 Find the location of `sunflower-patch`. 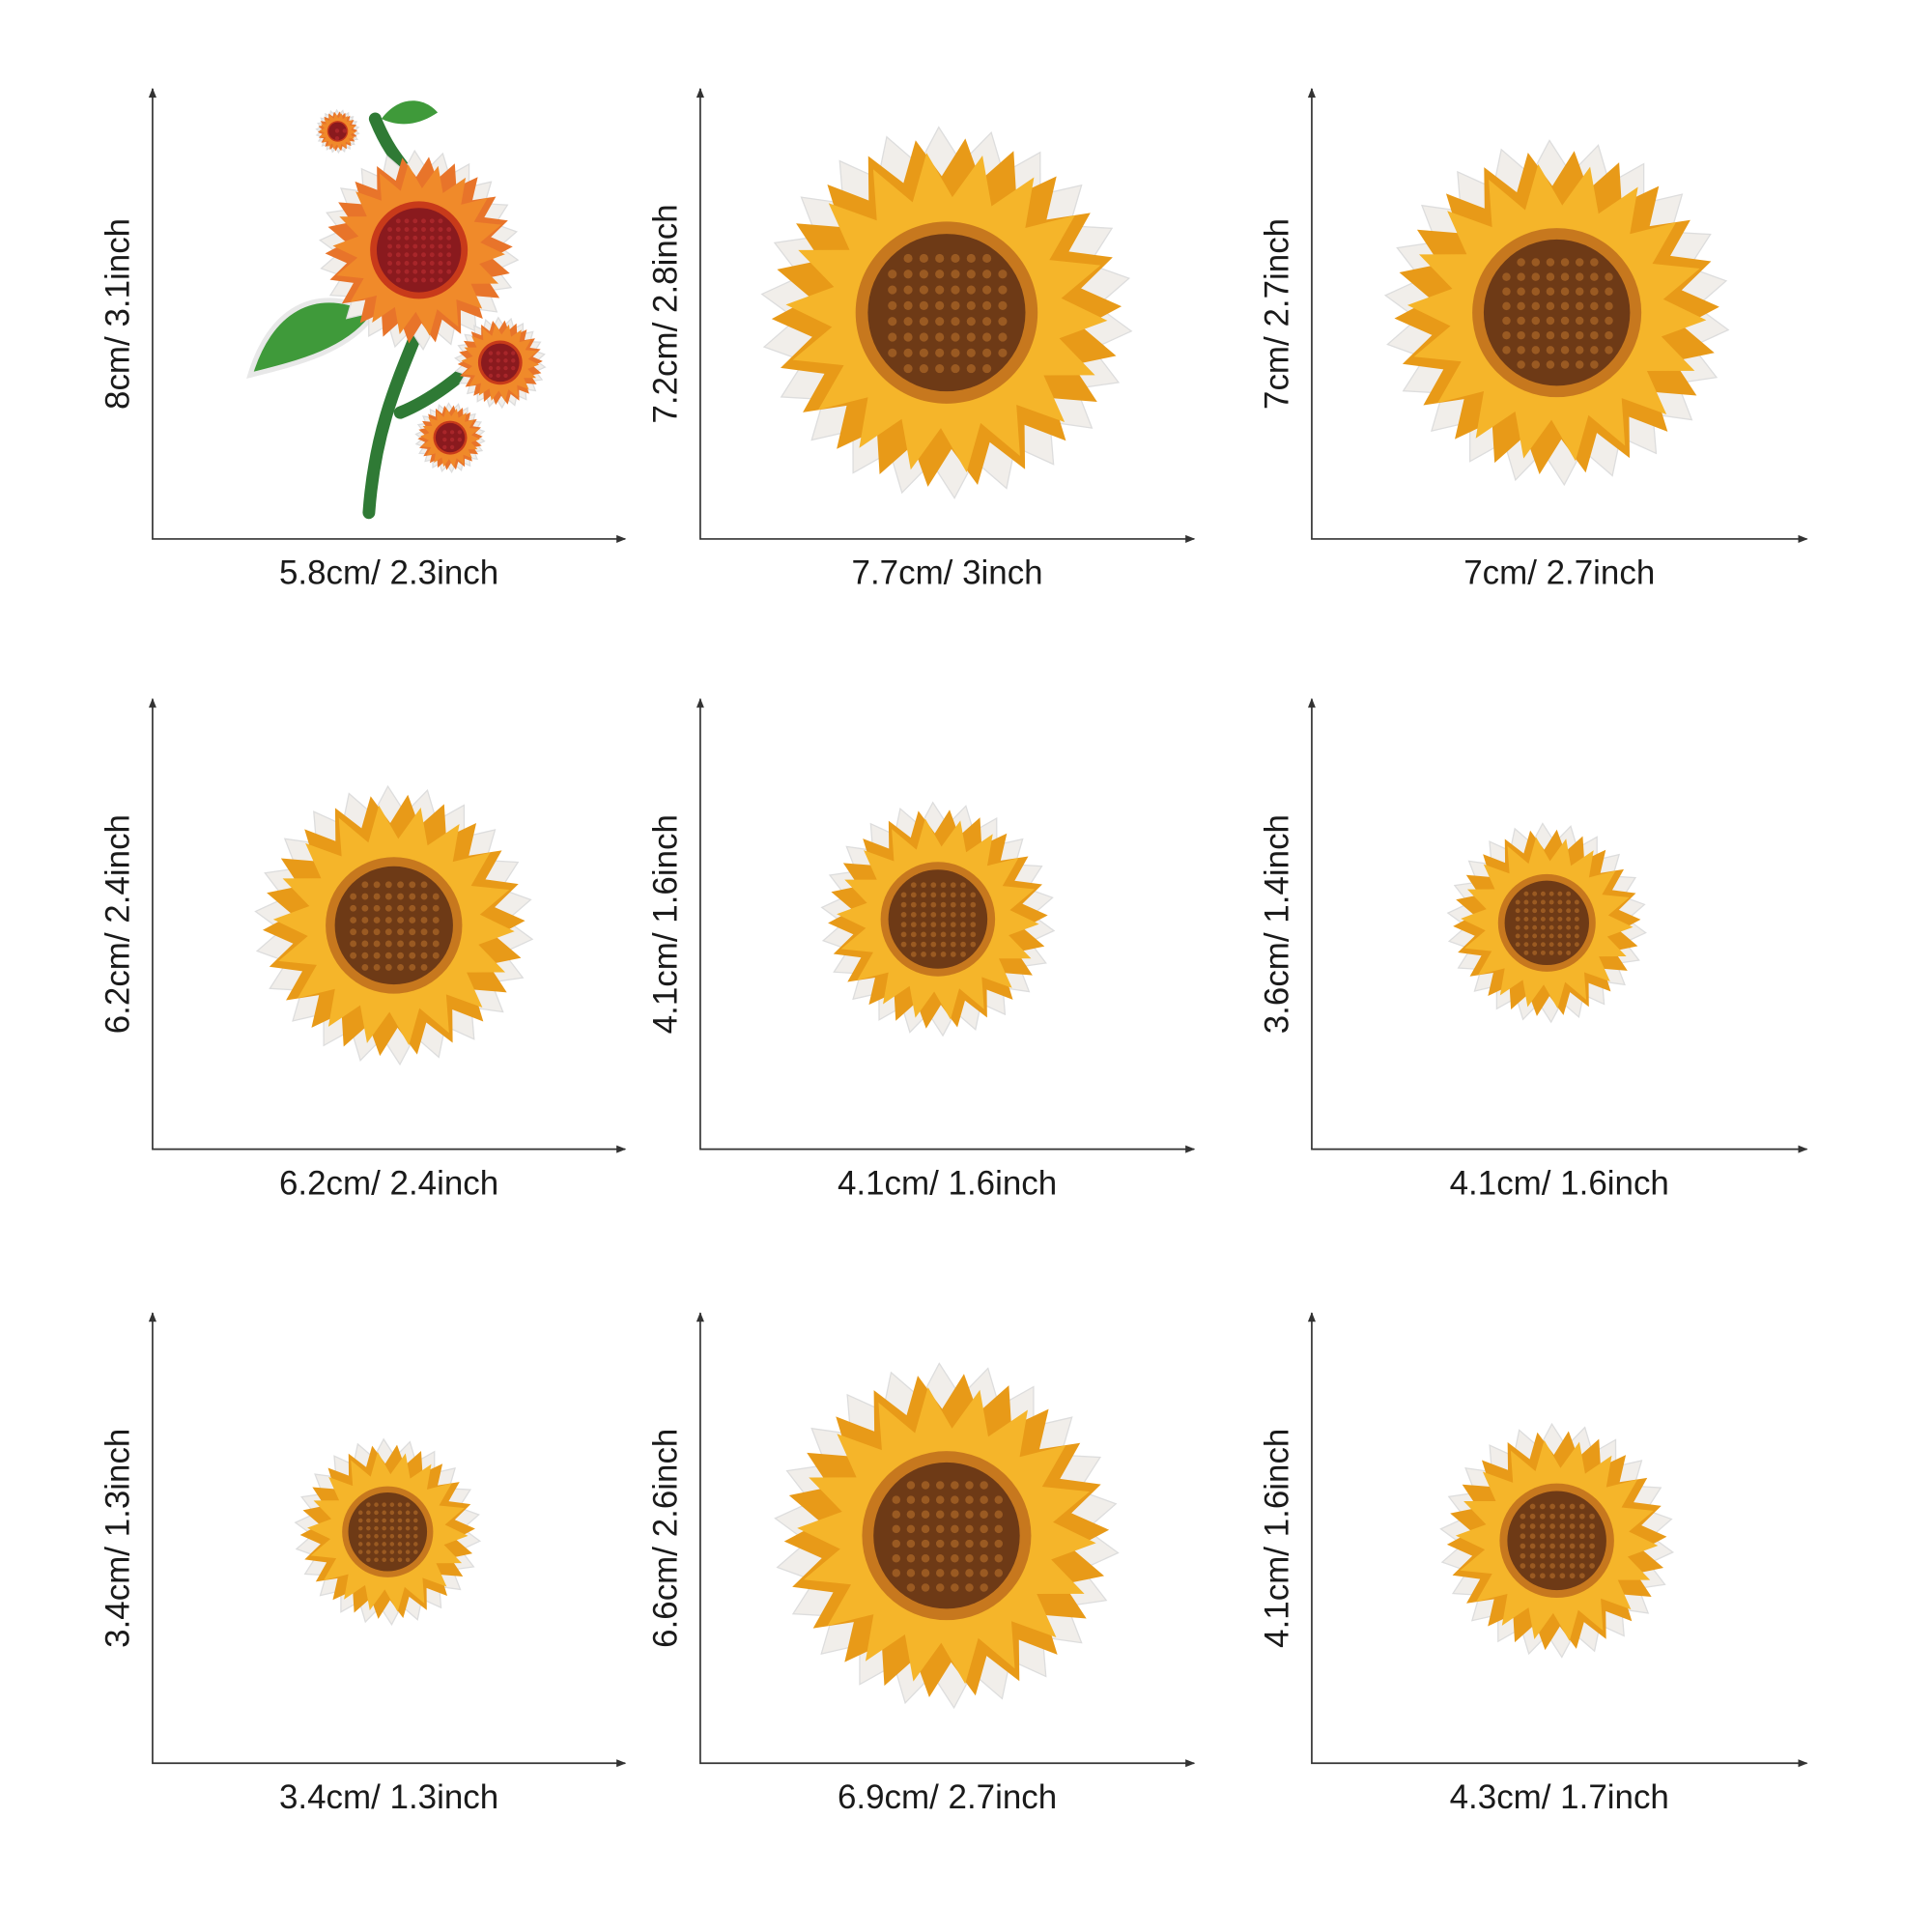

sunflower-patch is located at coordinates (947, 1536).